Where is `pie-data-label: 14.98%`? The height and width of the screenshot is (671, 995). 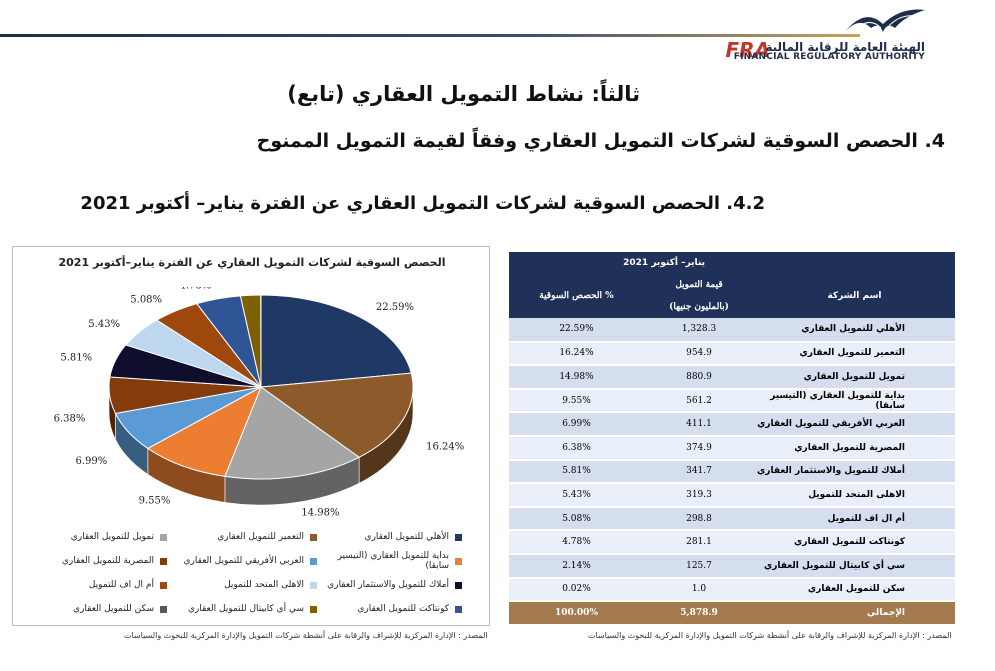
pie-data-label: 14.98% is located at coordinates (320, 513).